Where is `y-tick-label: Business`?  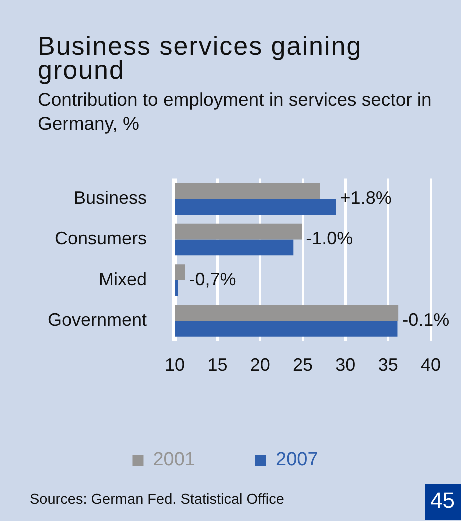
y-tick-label: Business is located at coordinates (111, 198).